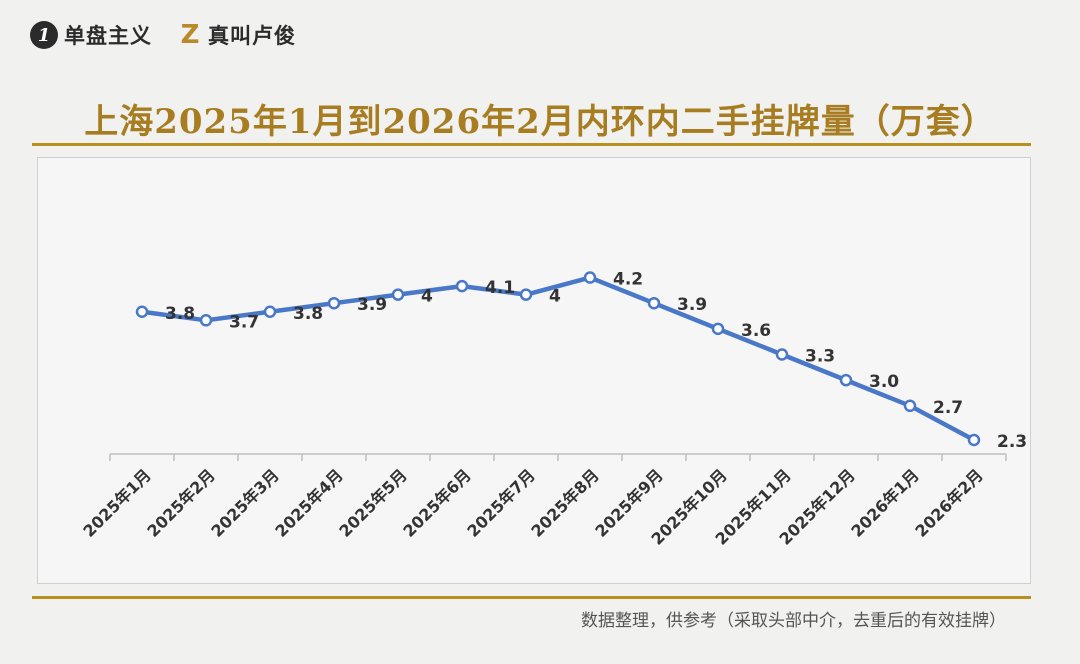 The width and height of the screenshot is (1080, 664). Describe the element at coordinates (793, 621) in the screenshot. I see `source-note: 数据整理，供参考（采取头部中介，去重后的有效挂牌）` at that location.